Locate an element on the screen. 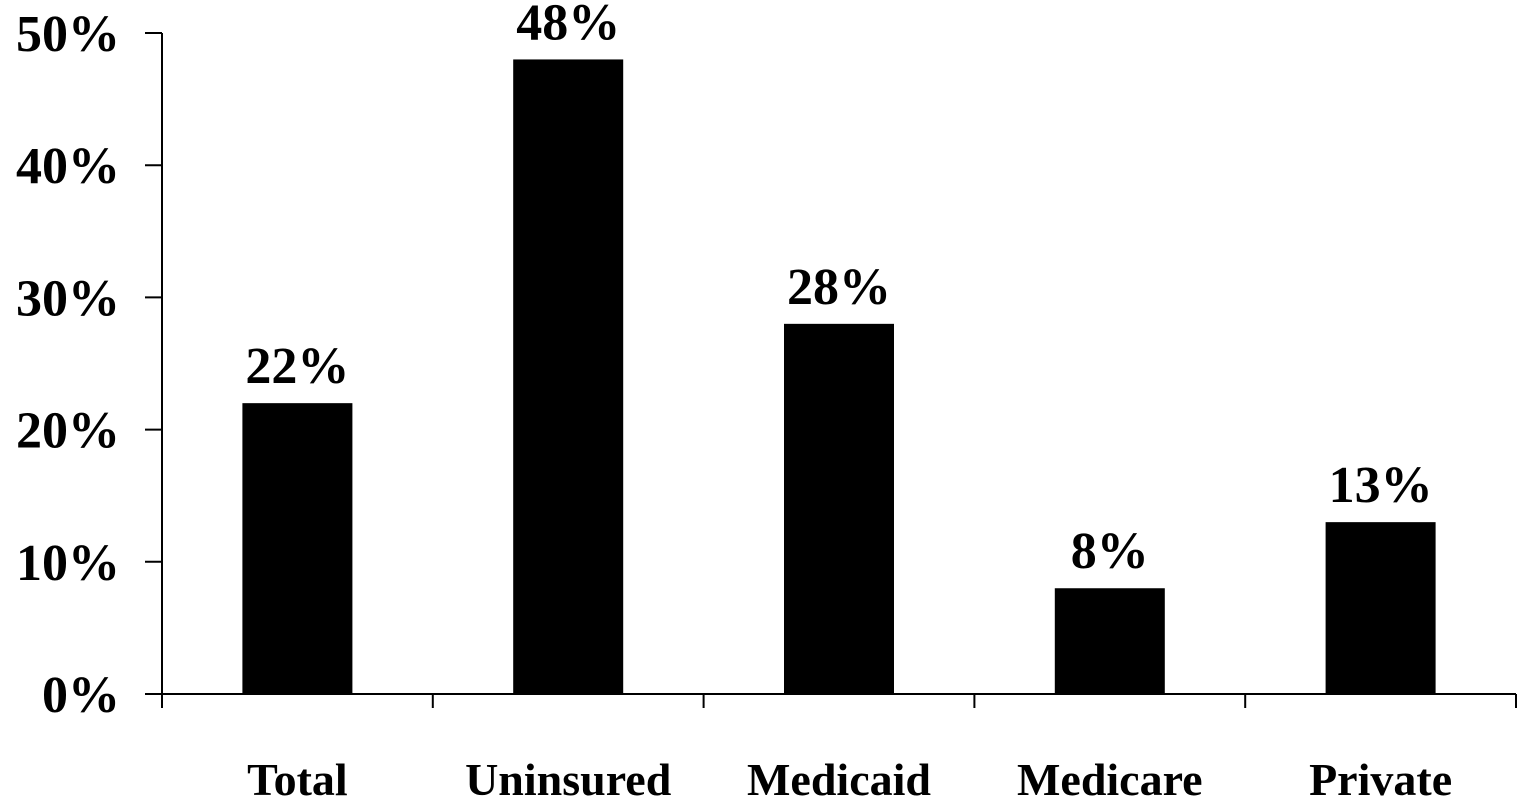 Image resolution: width=1518 pixels, height=801 pixels. x-category-label: Private is located at coordinates (1380, 777).